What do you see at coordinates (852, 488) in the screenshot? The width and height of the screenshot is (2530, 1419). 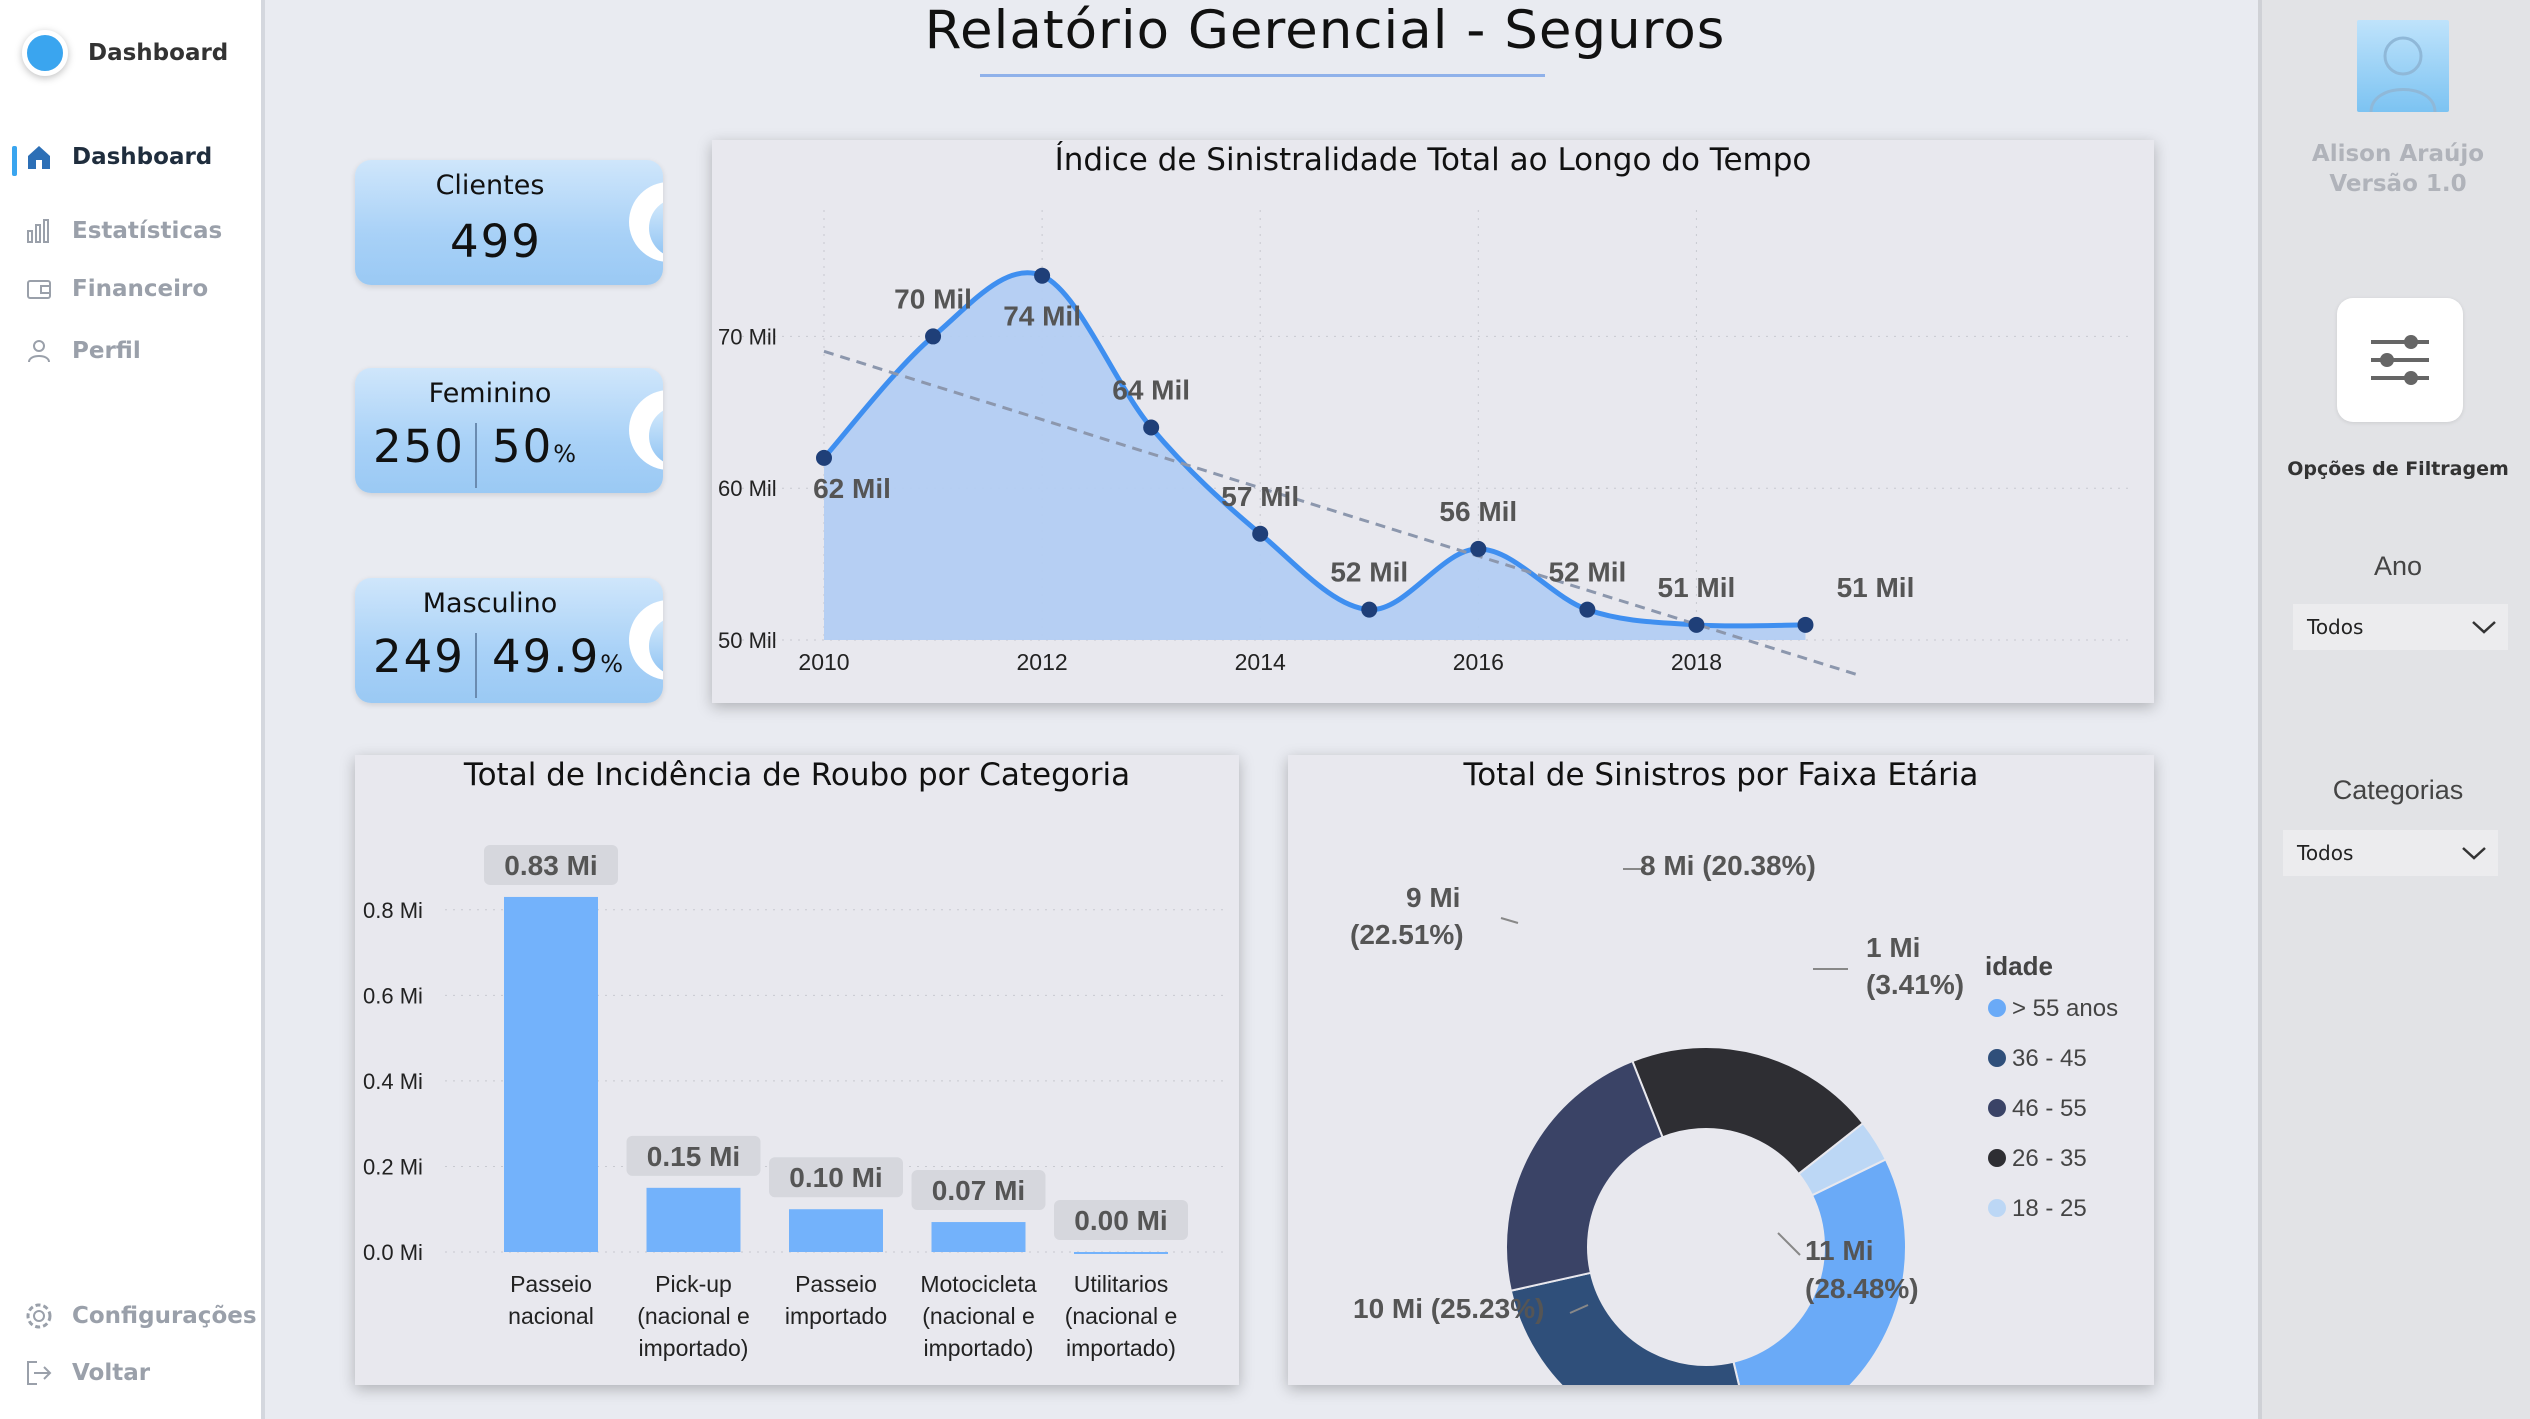 I see `data-label: 62 Mil` at bounding box center [852, 488].